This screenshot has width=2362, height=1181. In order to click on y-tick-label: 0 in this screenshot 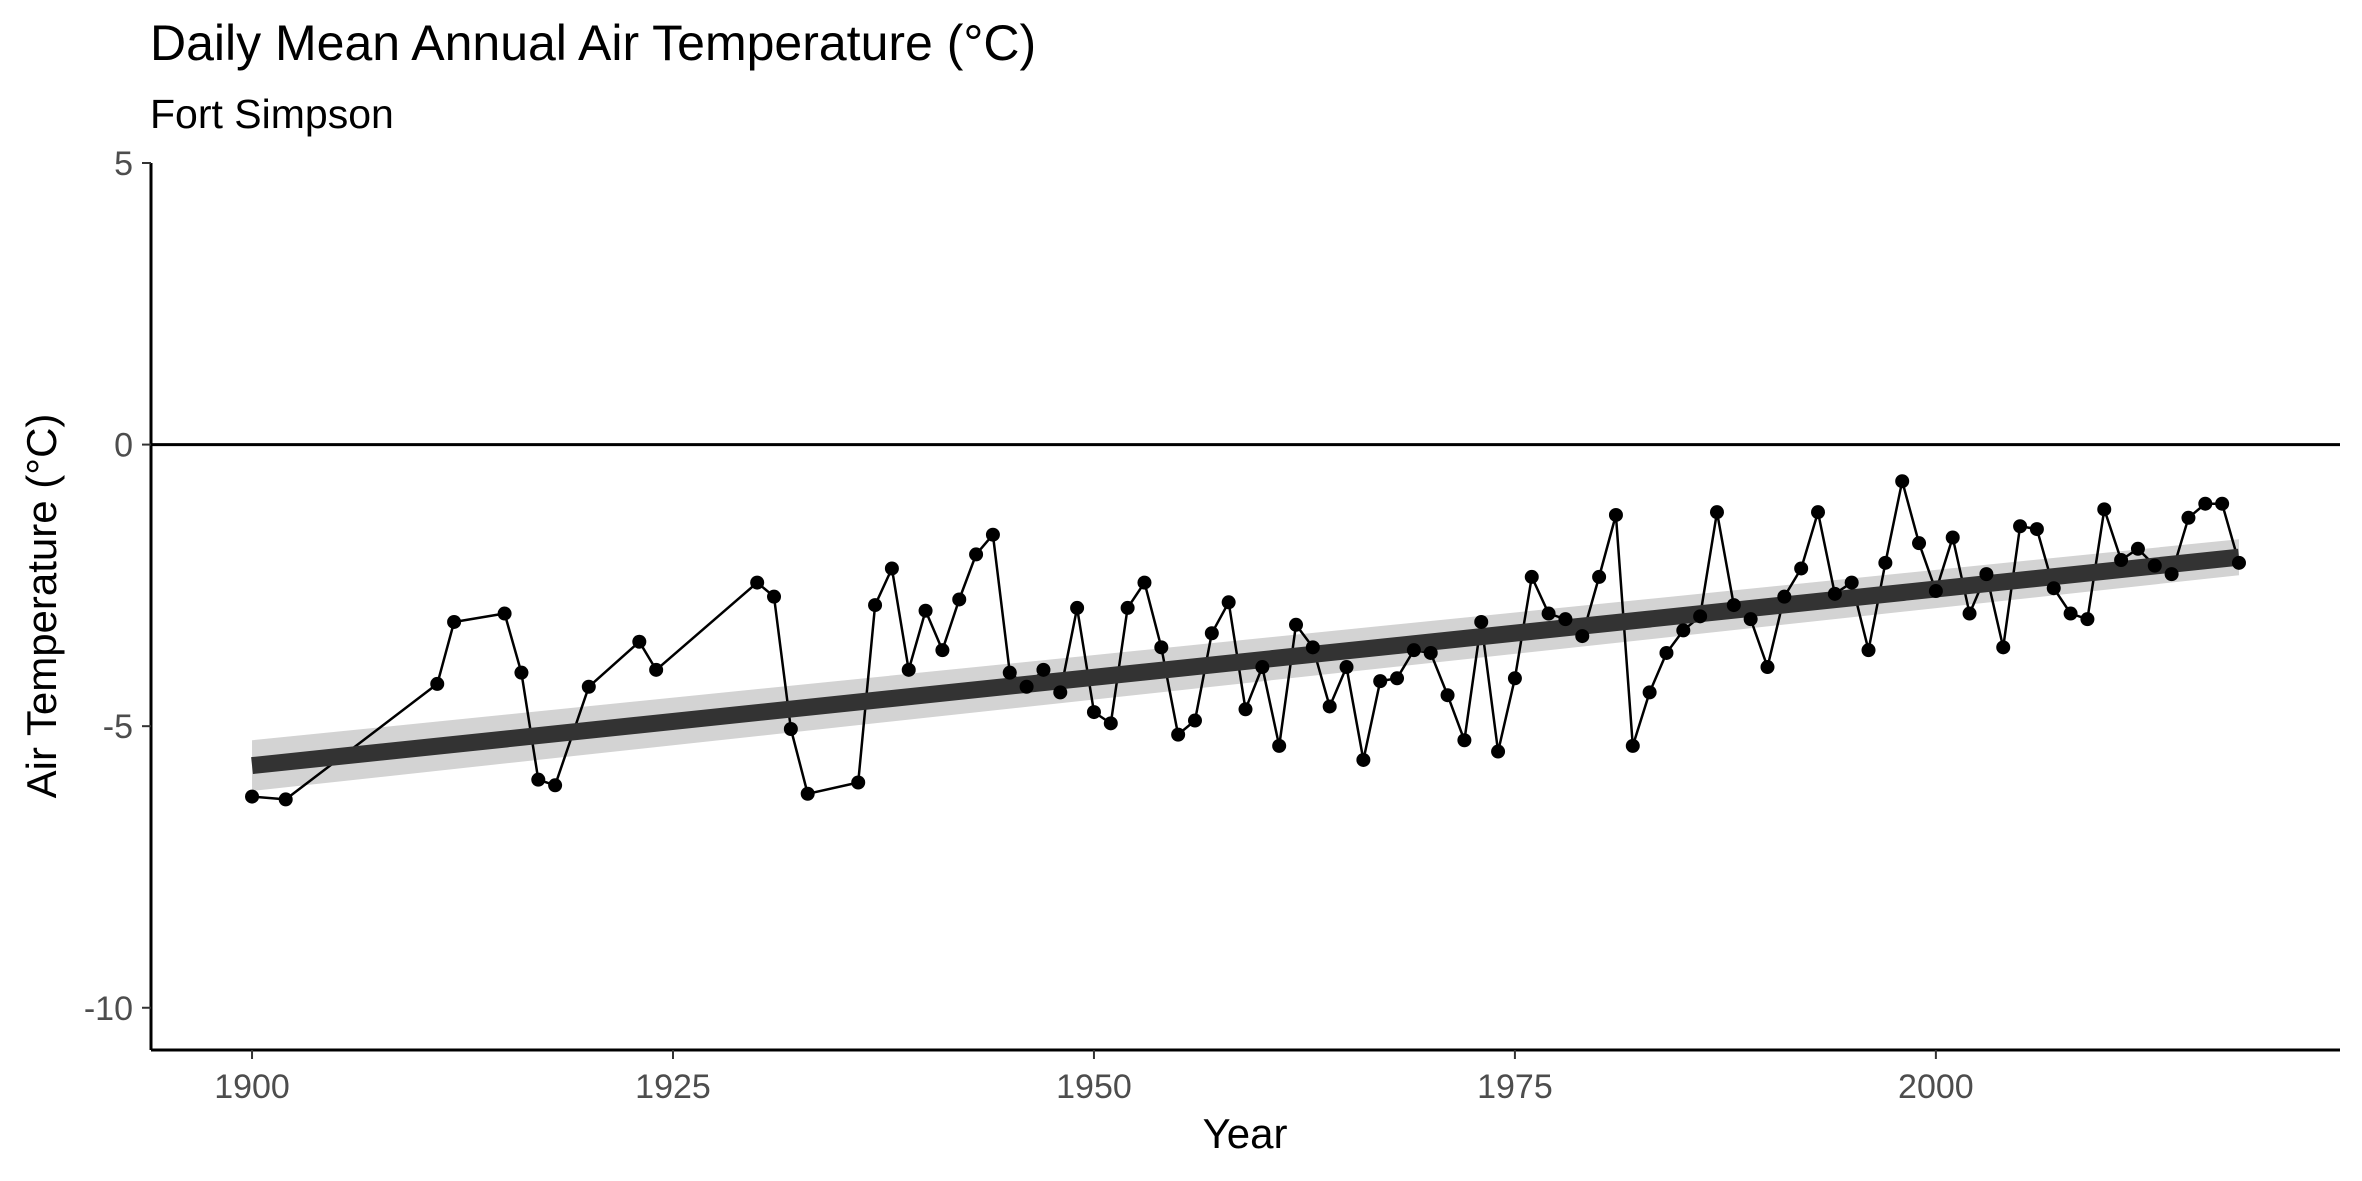, I will do `click(123, 446)`.